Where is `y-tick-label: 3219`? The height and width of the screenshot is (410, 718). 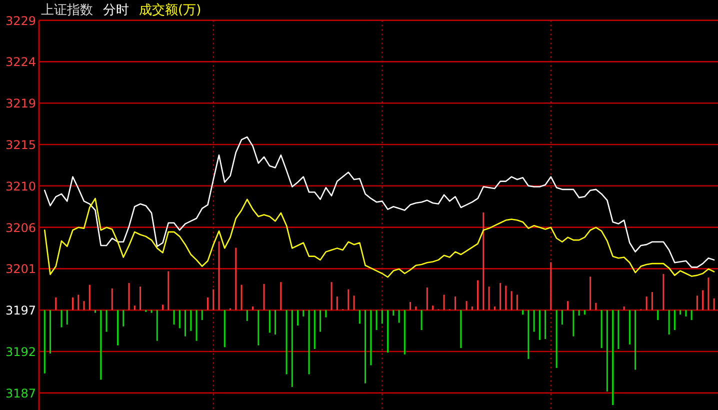 y-tick-label: 3219 is located at coordinates (20, 103).